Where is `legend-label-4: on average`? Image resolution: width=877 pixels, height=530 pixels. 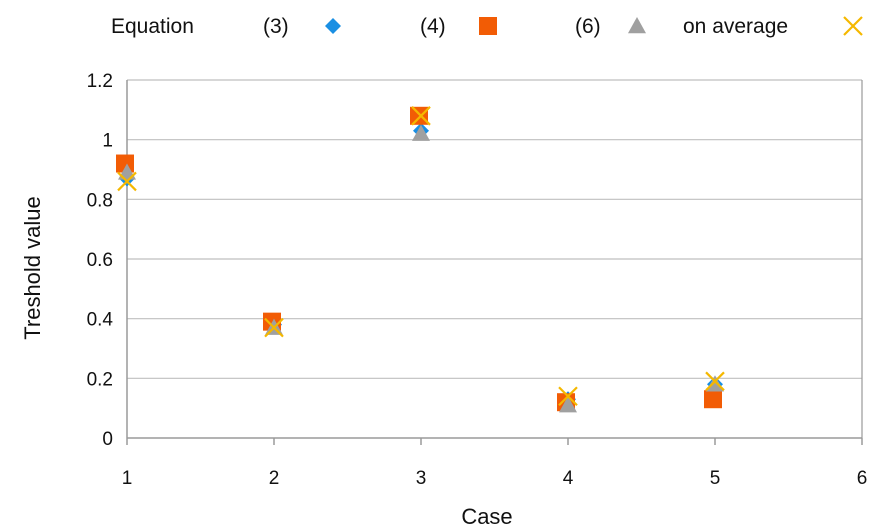 legend-label-4: on average is located at coordinates (735, 26).